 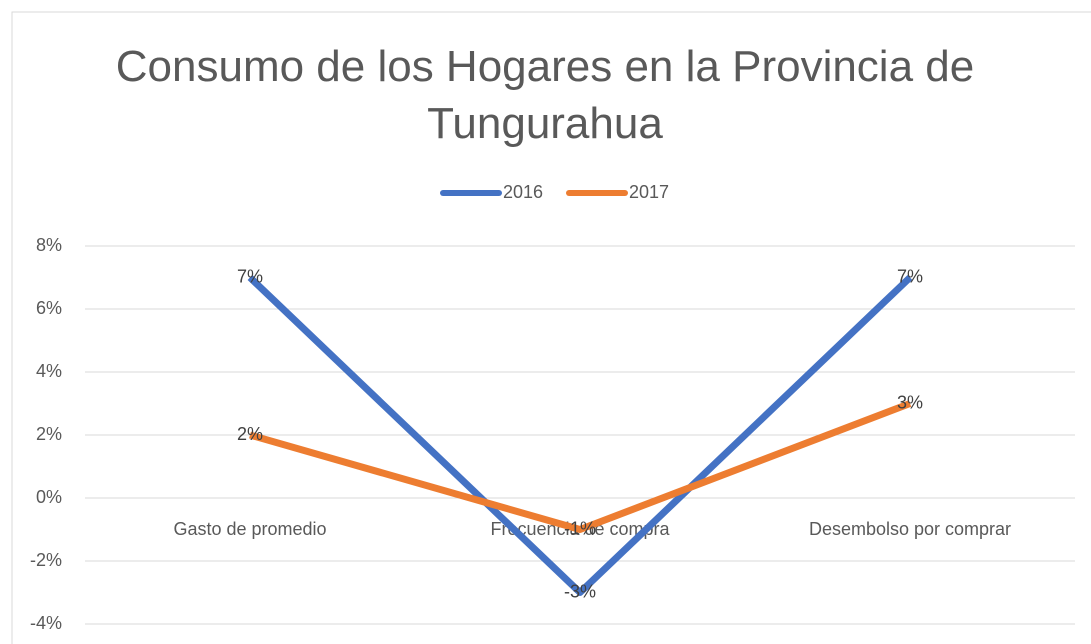 I want to click on y-tick-label: 4%, so click(x=49, y=371).